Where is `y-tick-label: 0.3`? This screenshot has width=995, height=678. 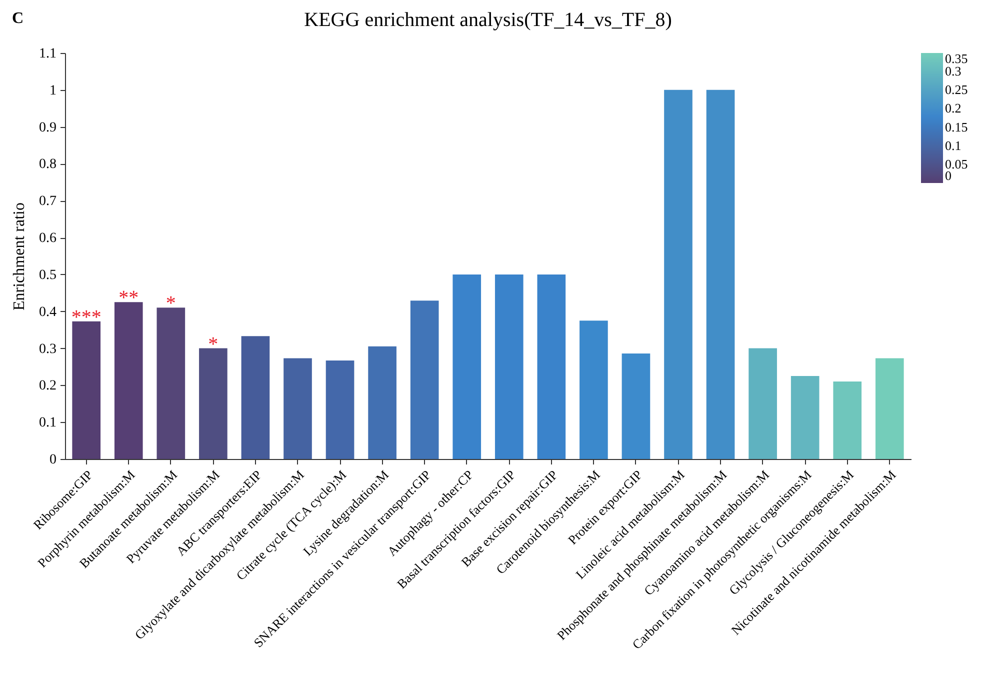
y-tick-label: 0.3 is located at coordinates (47, 349).